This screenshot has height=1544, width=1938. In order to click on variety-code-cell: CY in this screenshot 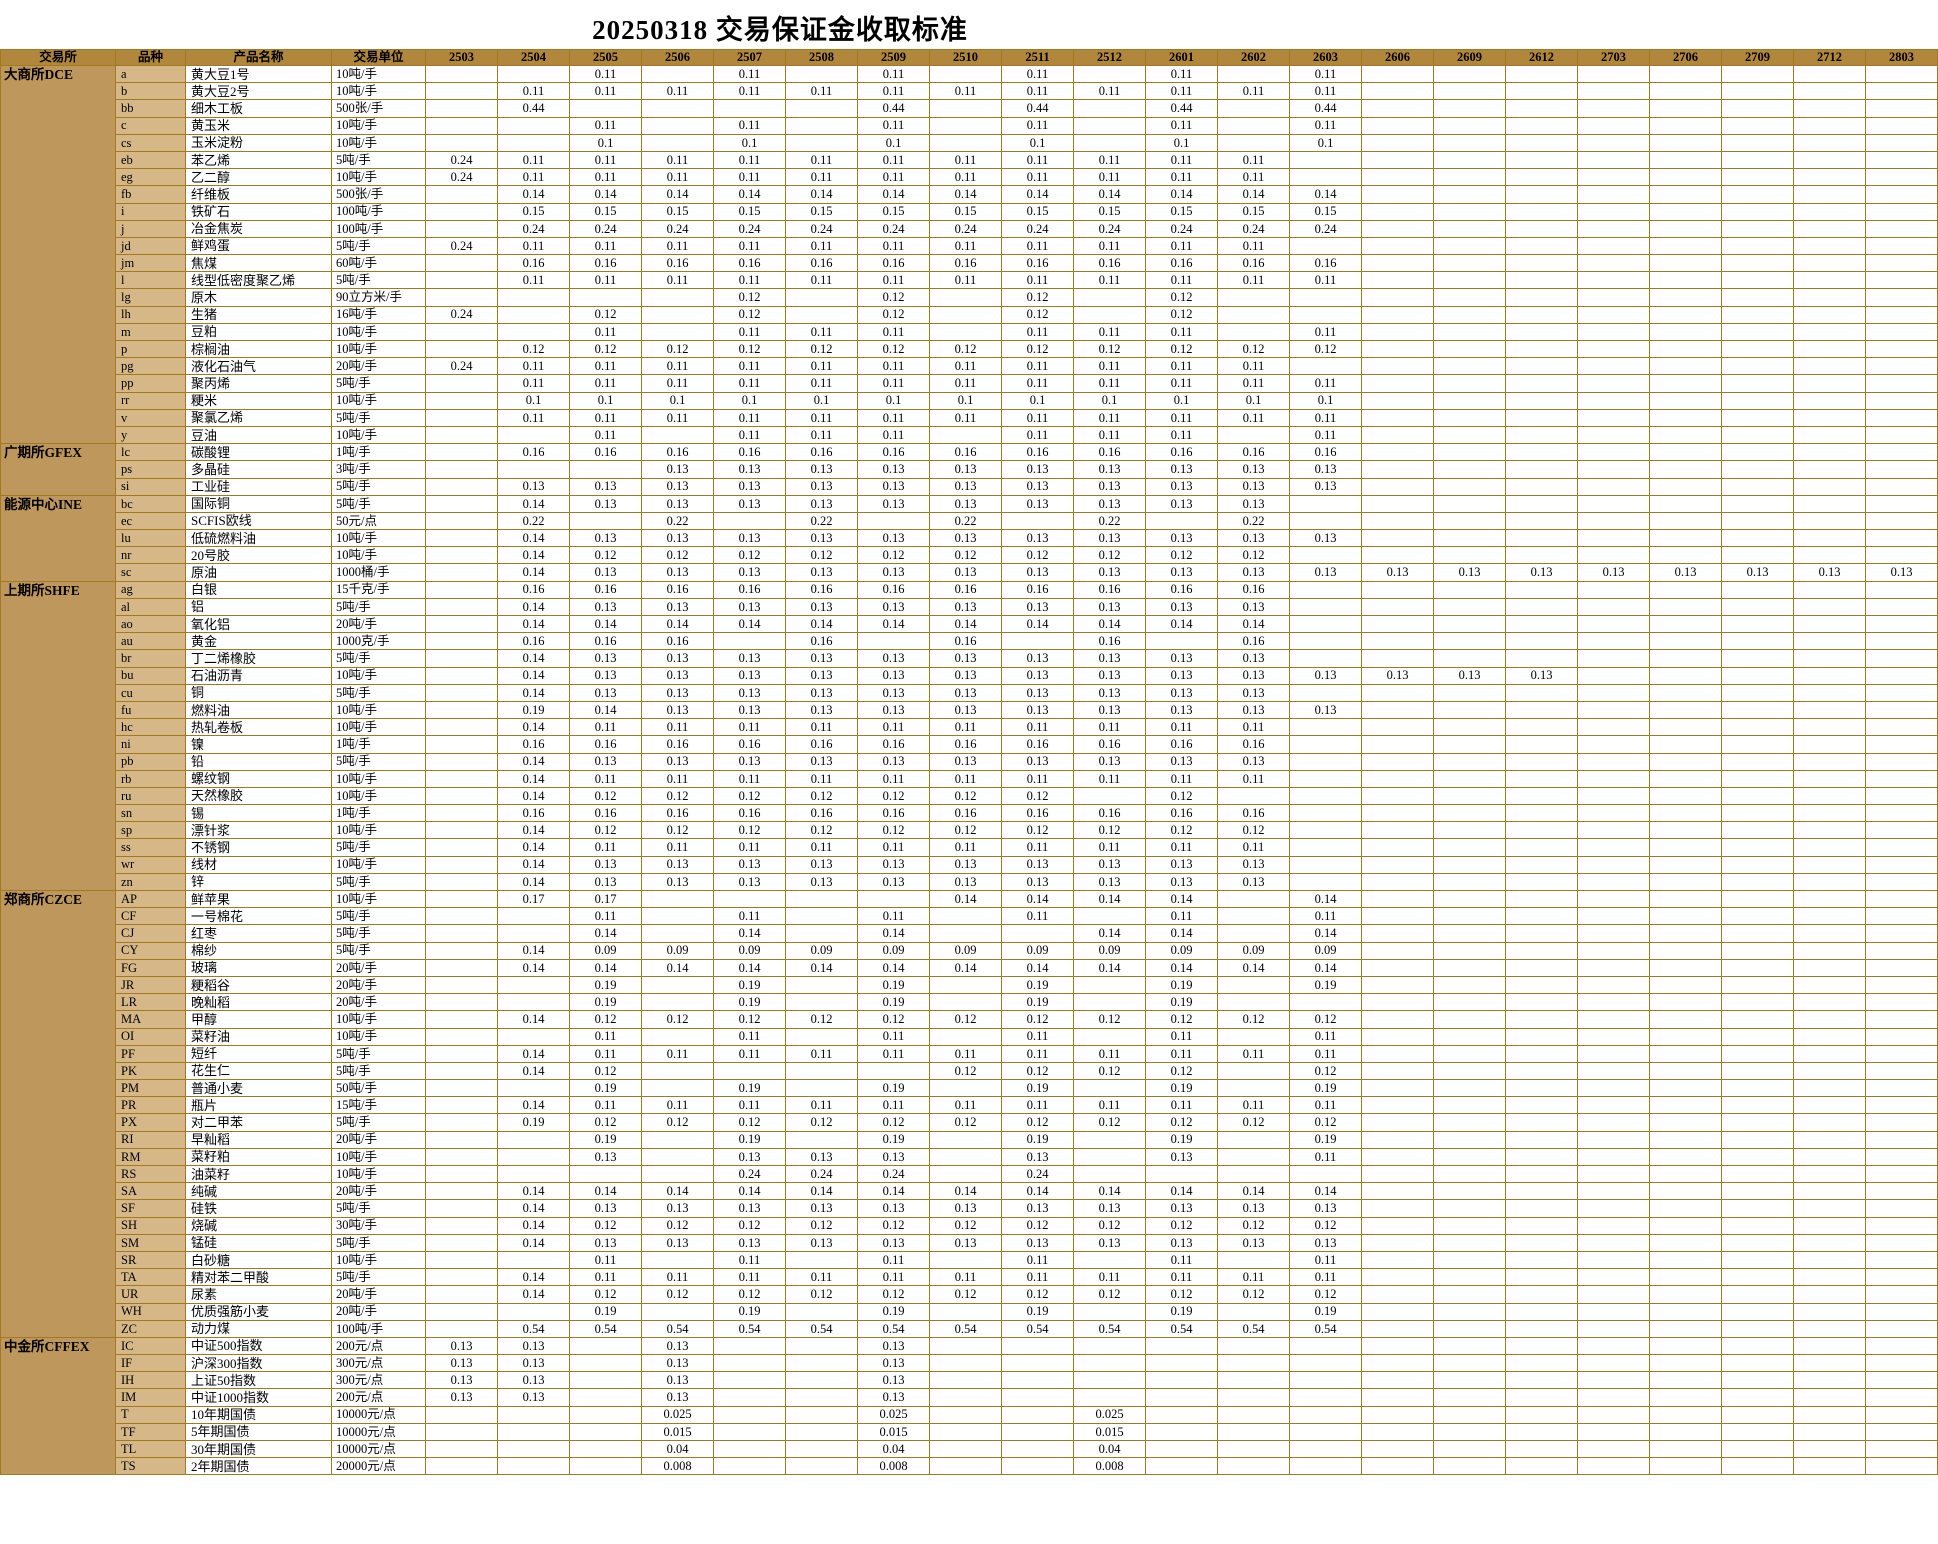, I will do `click(150, 950)`.